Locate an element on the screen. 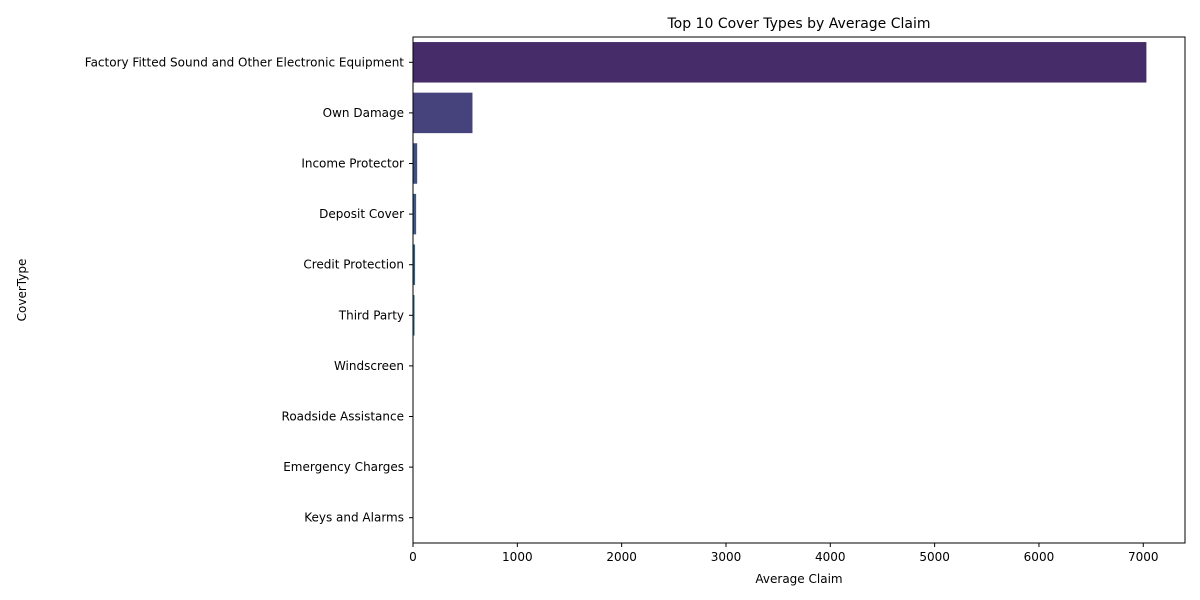 The height and width of the screenshot is (600, 1200). y-category-label: Keys and Alarms is located at coordinates (354, 518).